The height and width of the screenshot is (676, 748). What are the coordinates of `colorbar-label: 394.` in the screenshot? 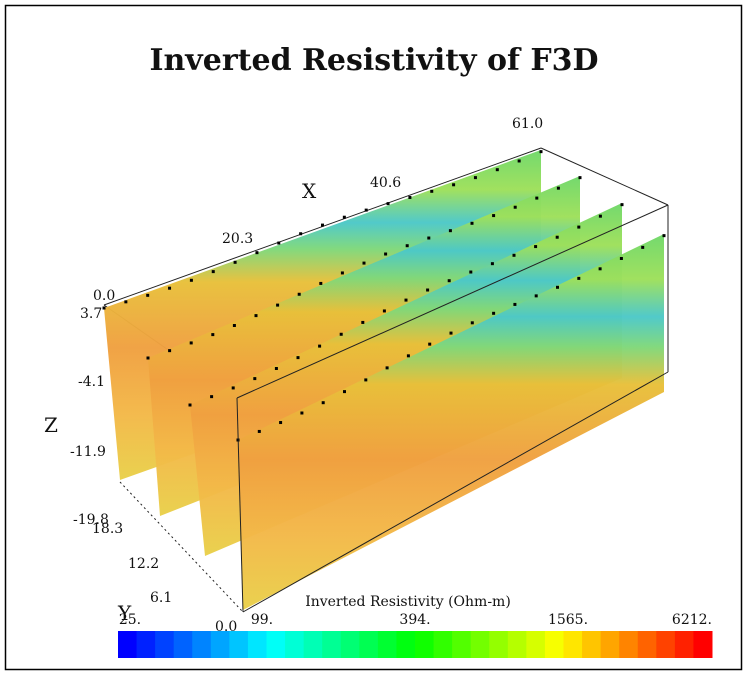 It's located at (414, 620).